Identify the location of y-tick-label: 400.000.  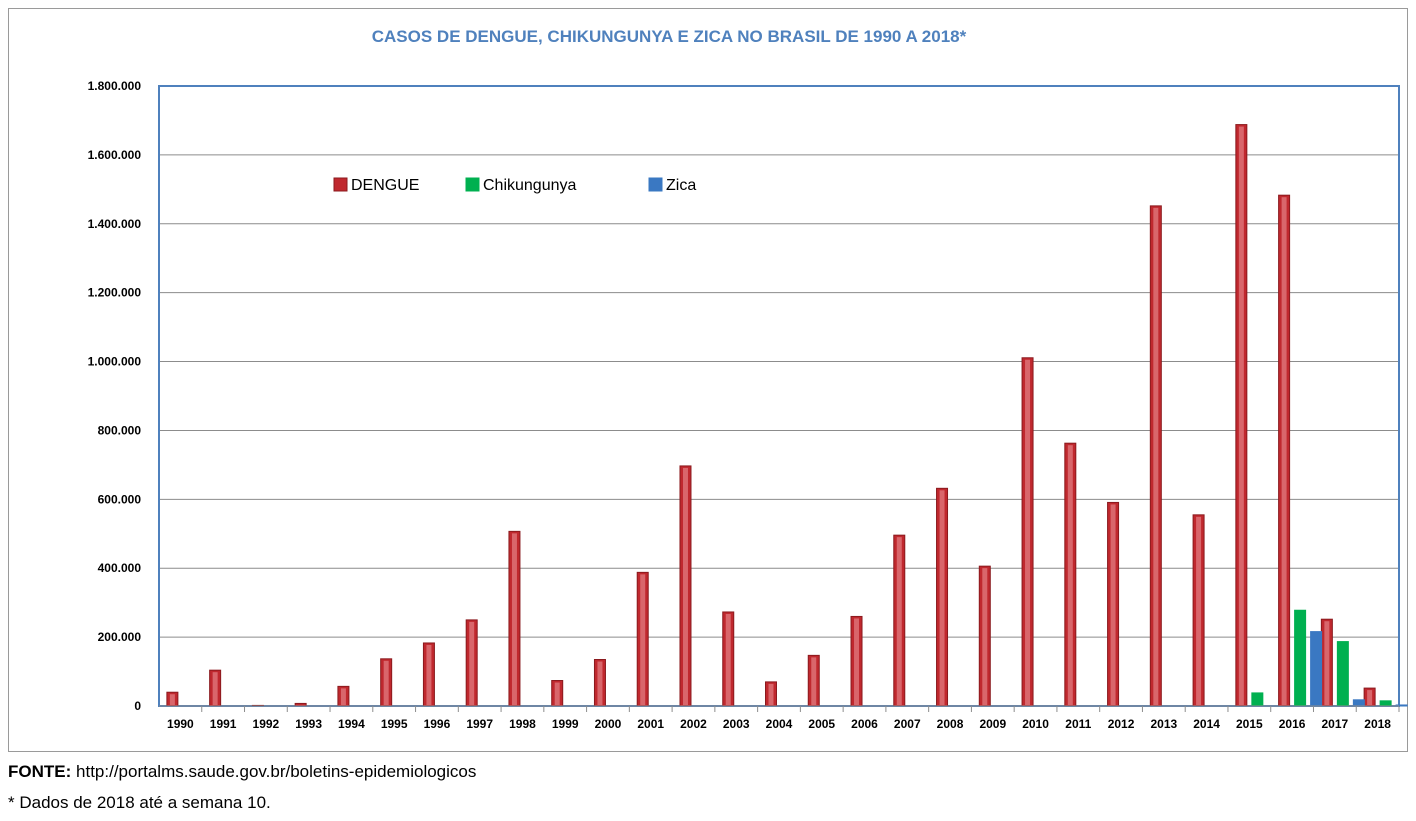
(120, 568).